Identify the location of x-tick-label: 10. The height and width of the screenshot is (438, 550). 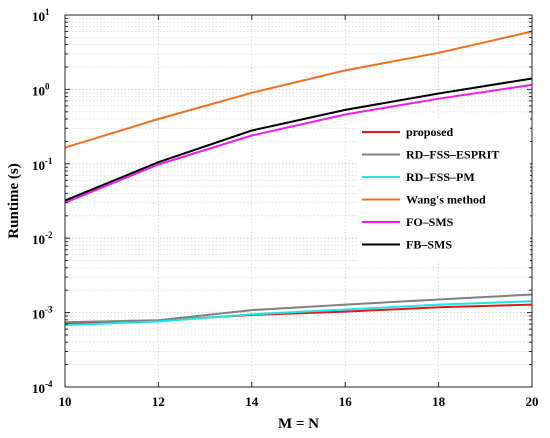
(65, 401).